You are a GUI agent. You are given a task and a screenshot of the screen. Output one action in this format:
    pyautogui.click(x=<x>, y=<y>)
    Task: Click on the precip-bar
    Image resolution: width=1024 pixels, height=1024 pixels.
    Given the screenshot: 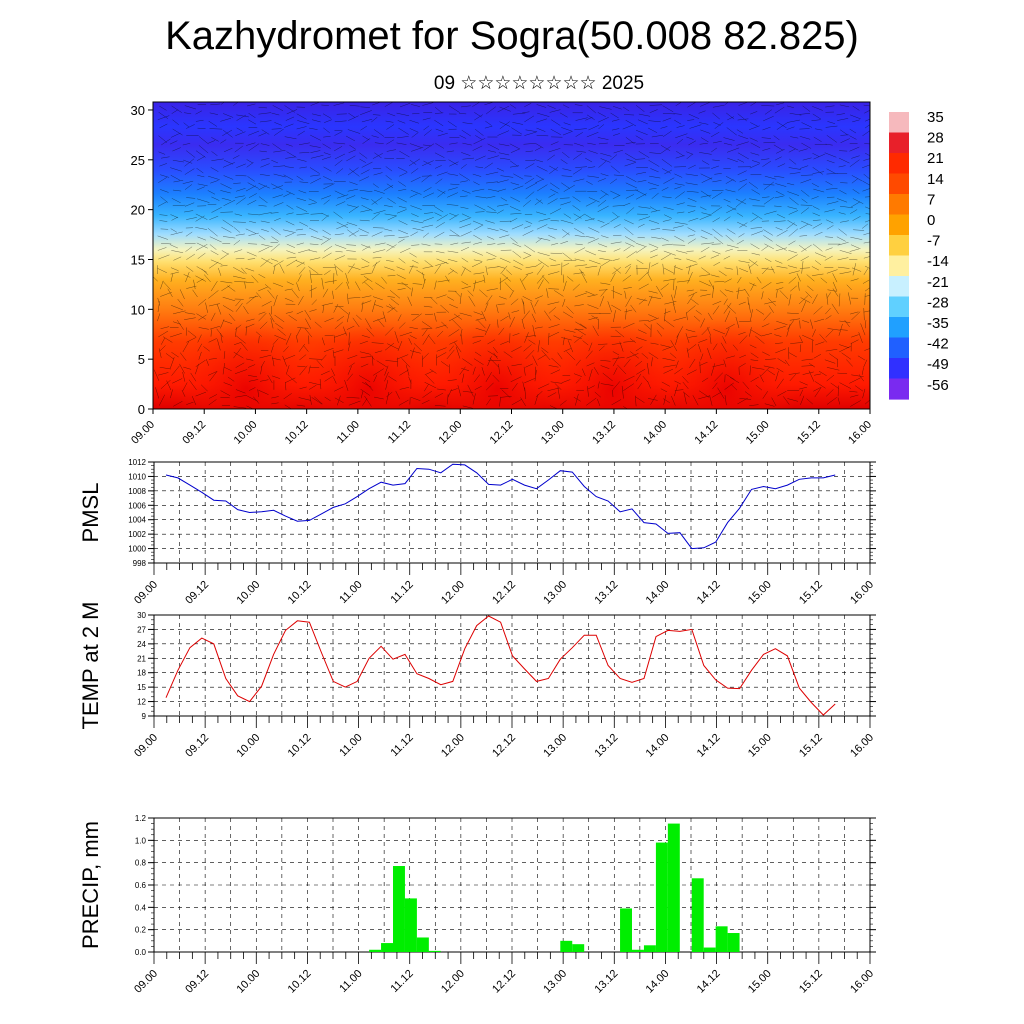 What is the action you would take?
    pyautogui.click(x=673, y=887)
    